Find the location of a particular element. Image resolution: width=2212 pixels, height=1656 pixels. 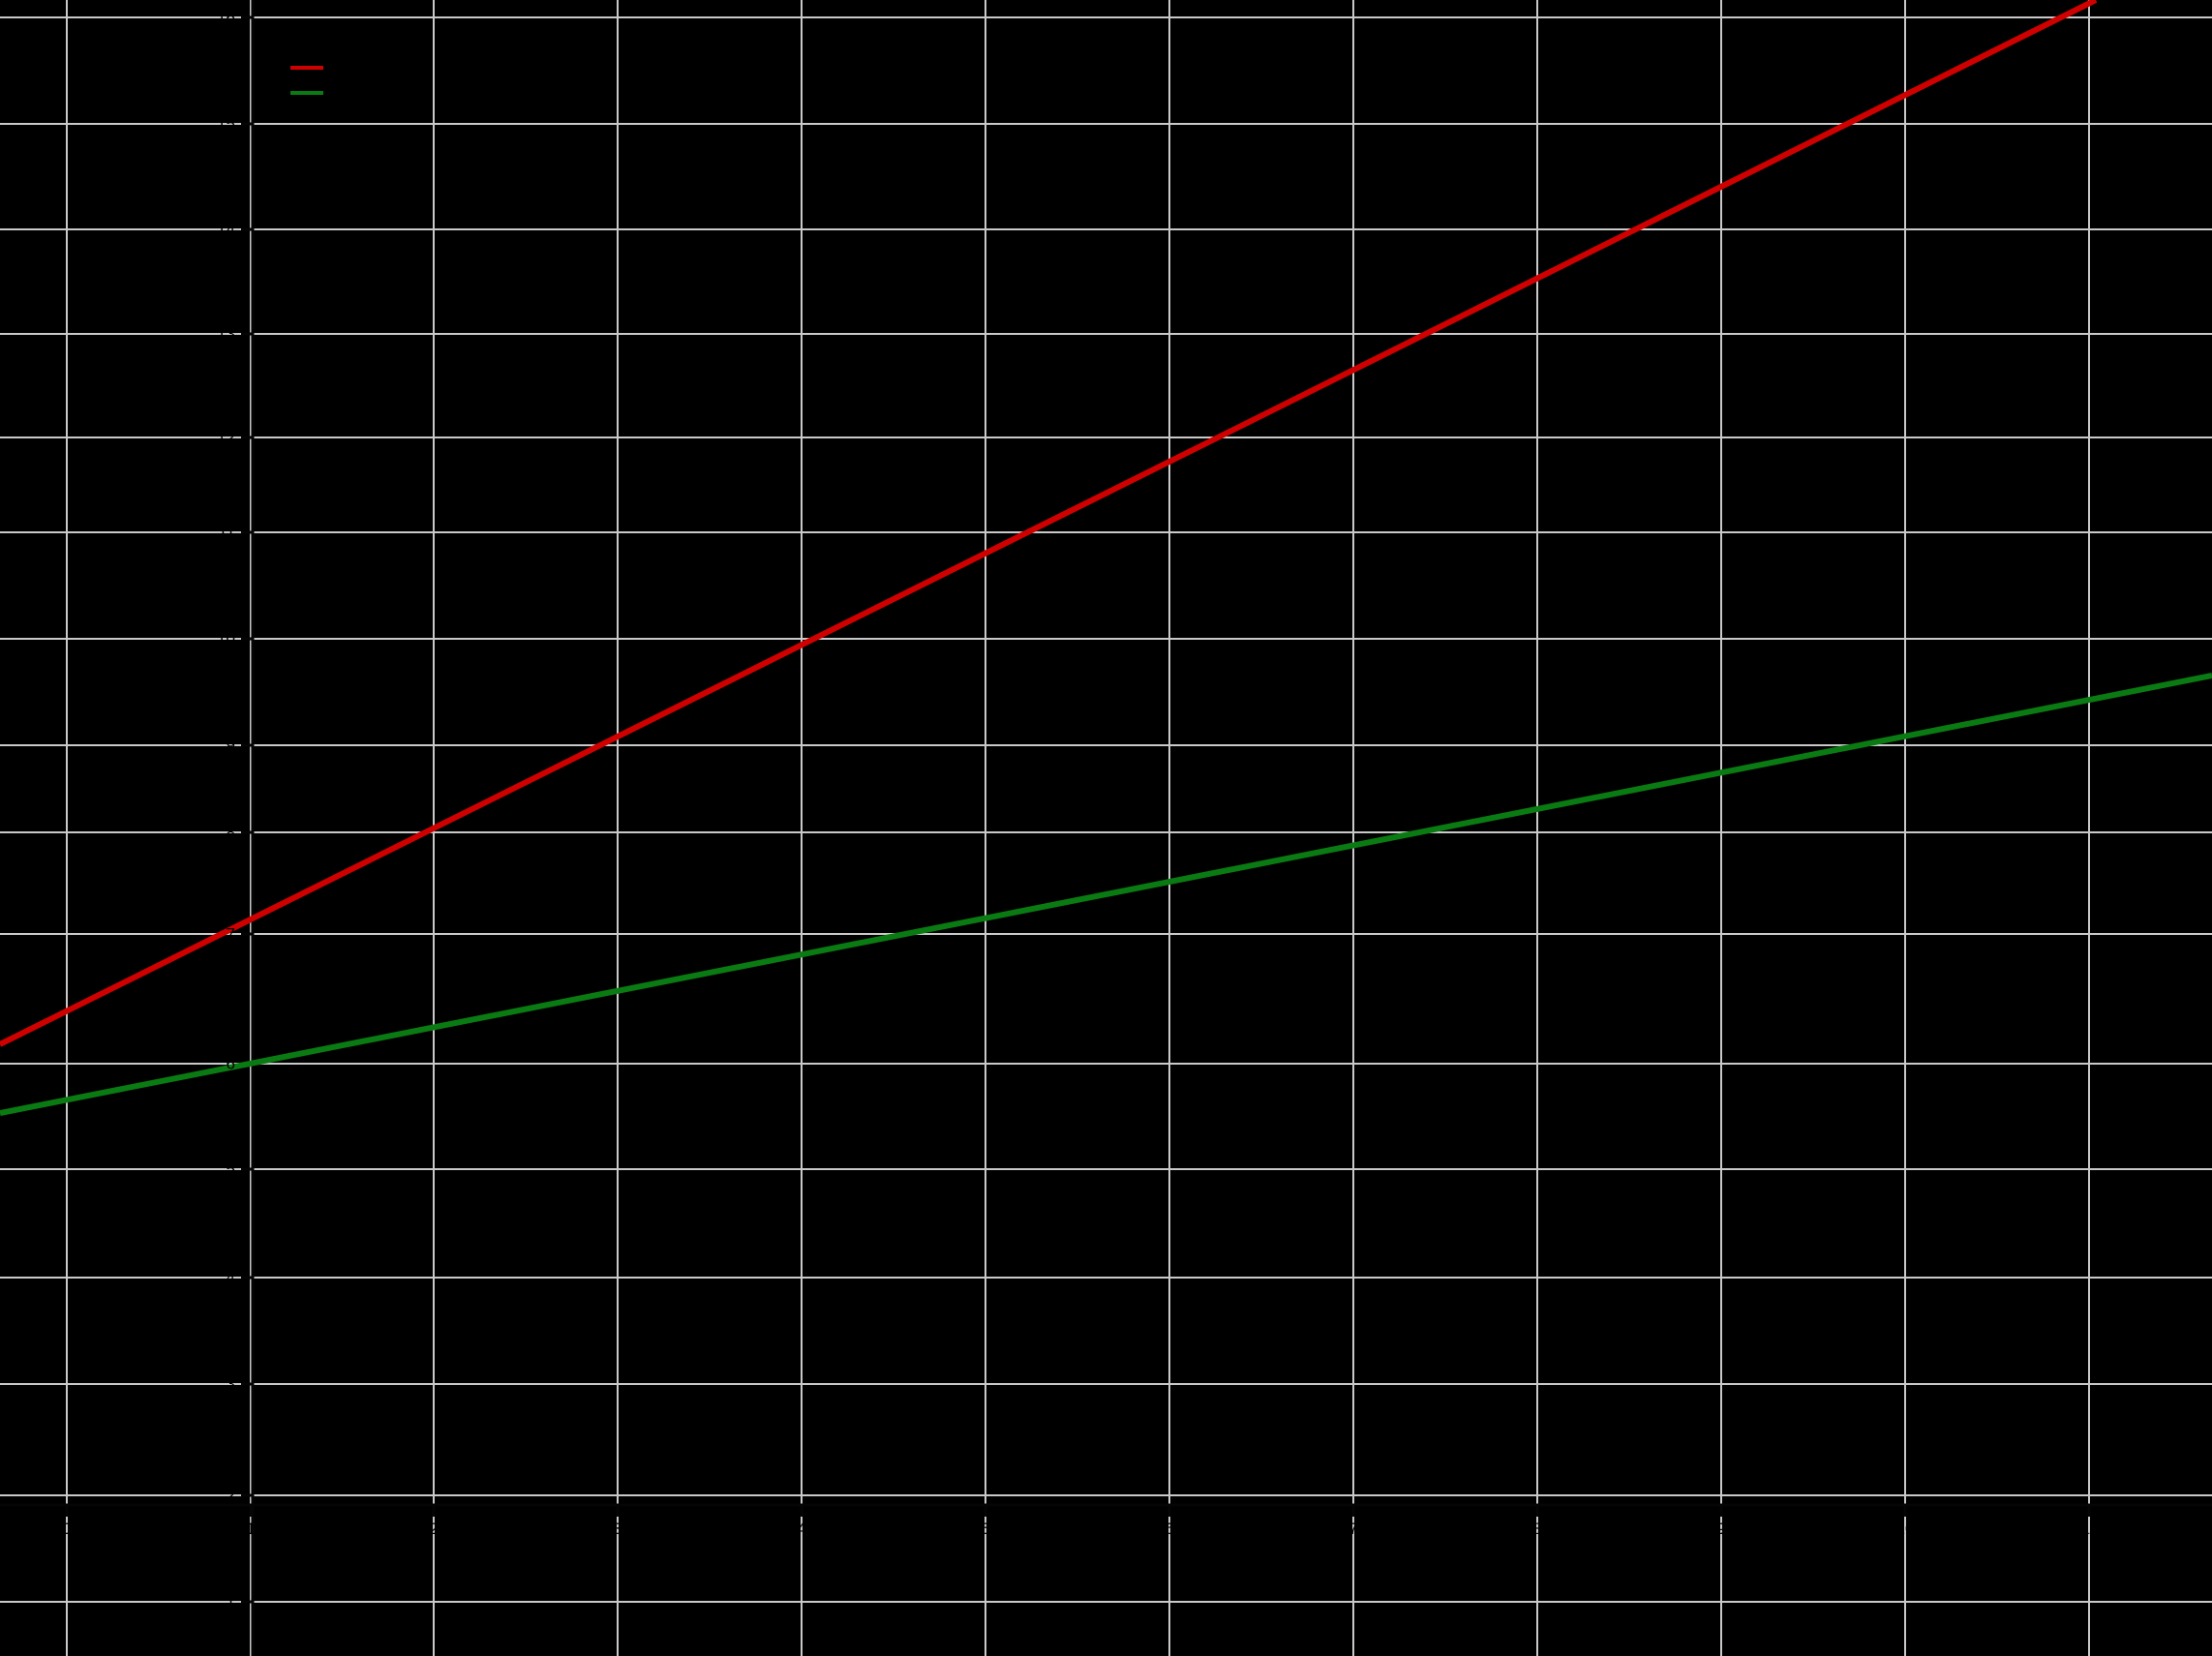

legend-label: series-1 is located at coordinates (362, 67).